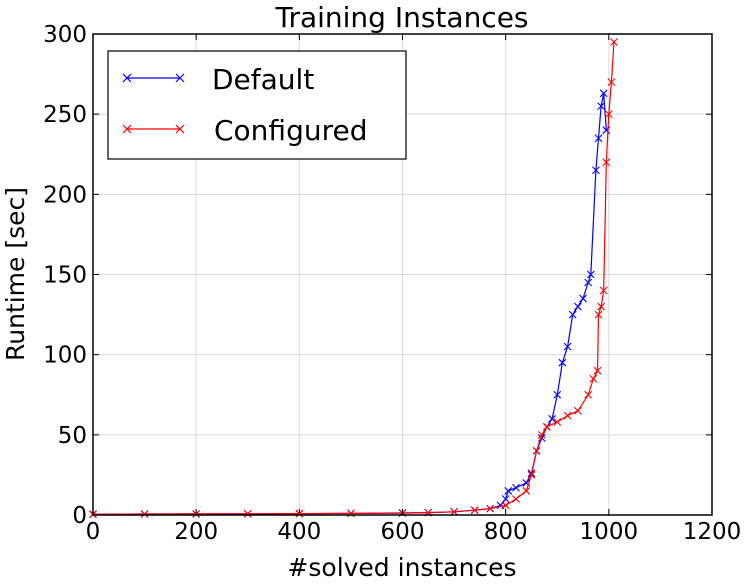 The image size is (746, 585). I want to click on x-tick-label: 1200, so click(712, 532).